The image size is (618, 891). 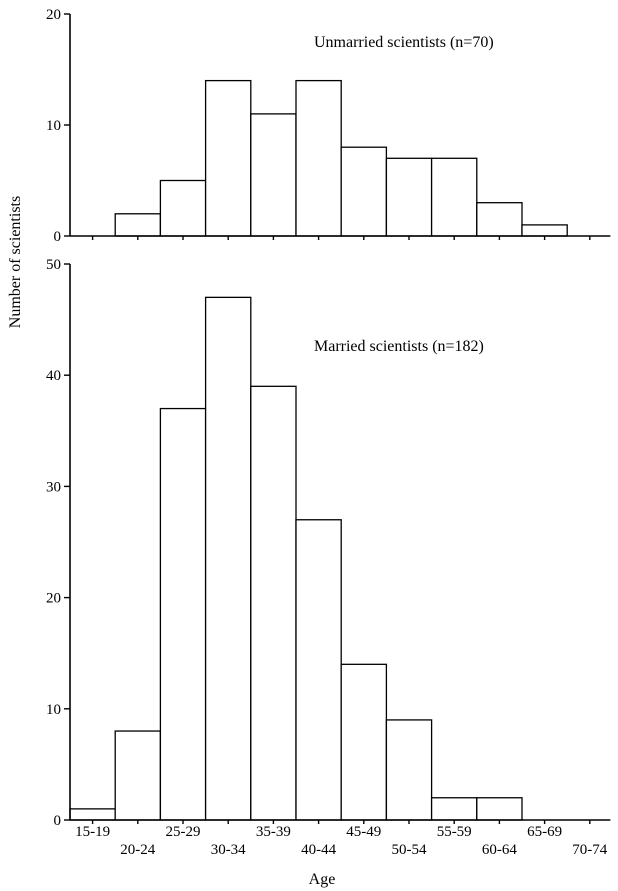 I want to click on married-y-tick-label: 0, so click(x=58, y=821).